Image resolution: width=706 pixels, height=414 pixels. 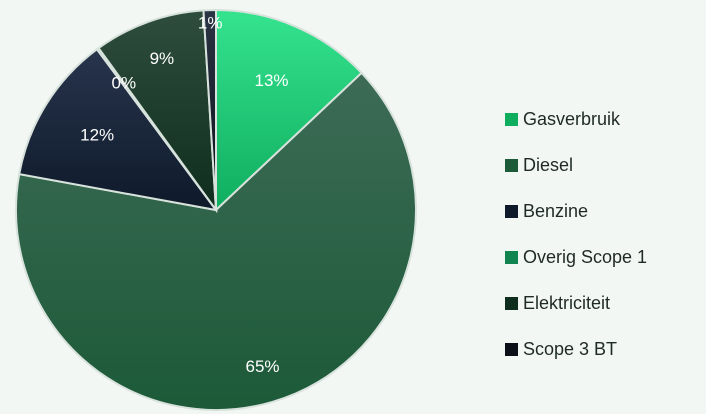 I want to click on legend-item: Scope 3 BT, so click(x=561, y=349).